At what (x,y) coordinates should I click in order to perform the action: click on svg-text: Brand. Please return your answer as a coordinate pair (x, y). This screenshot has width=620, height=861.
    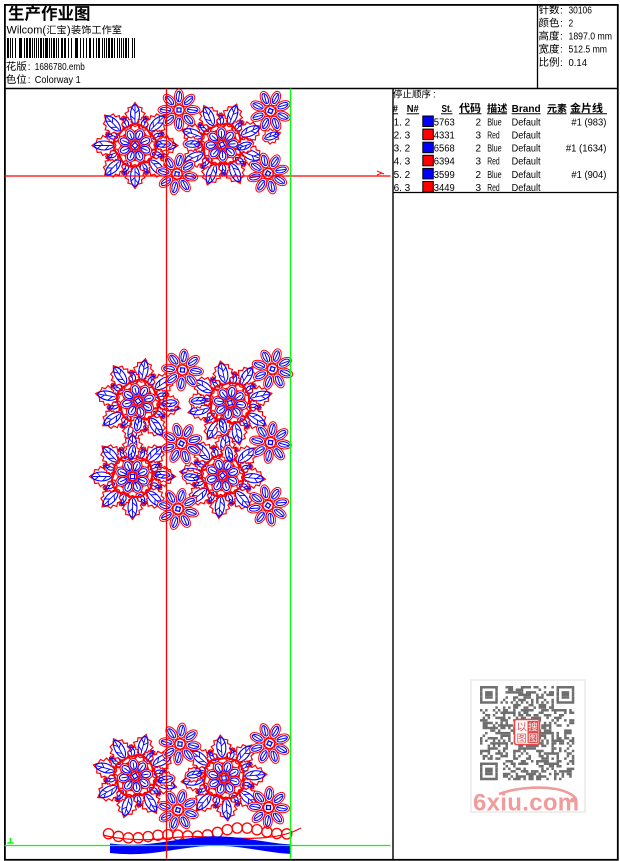
    Looking at the image, I should click on (526, 109).